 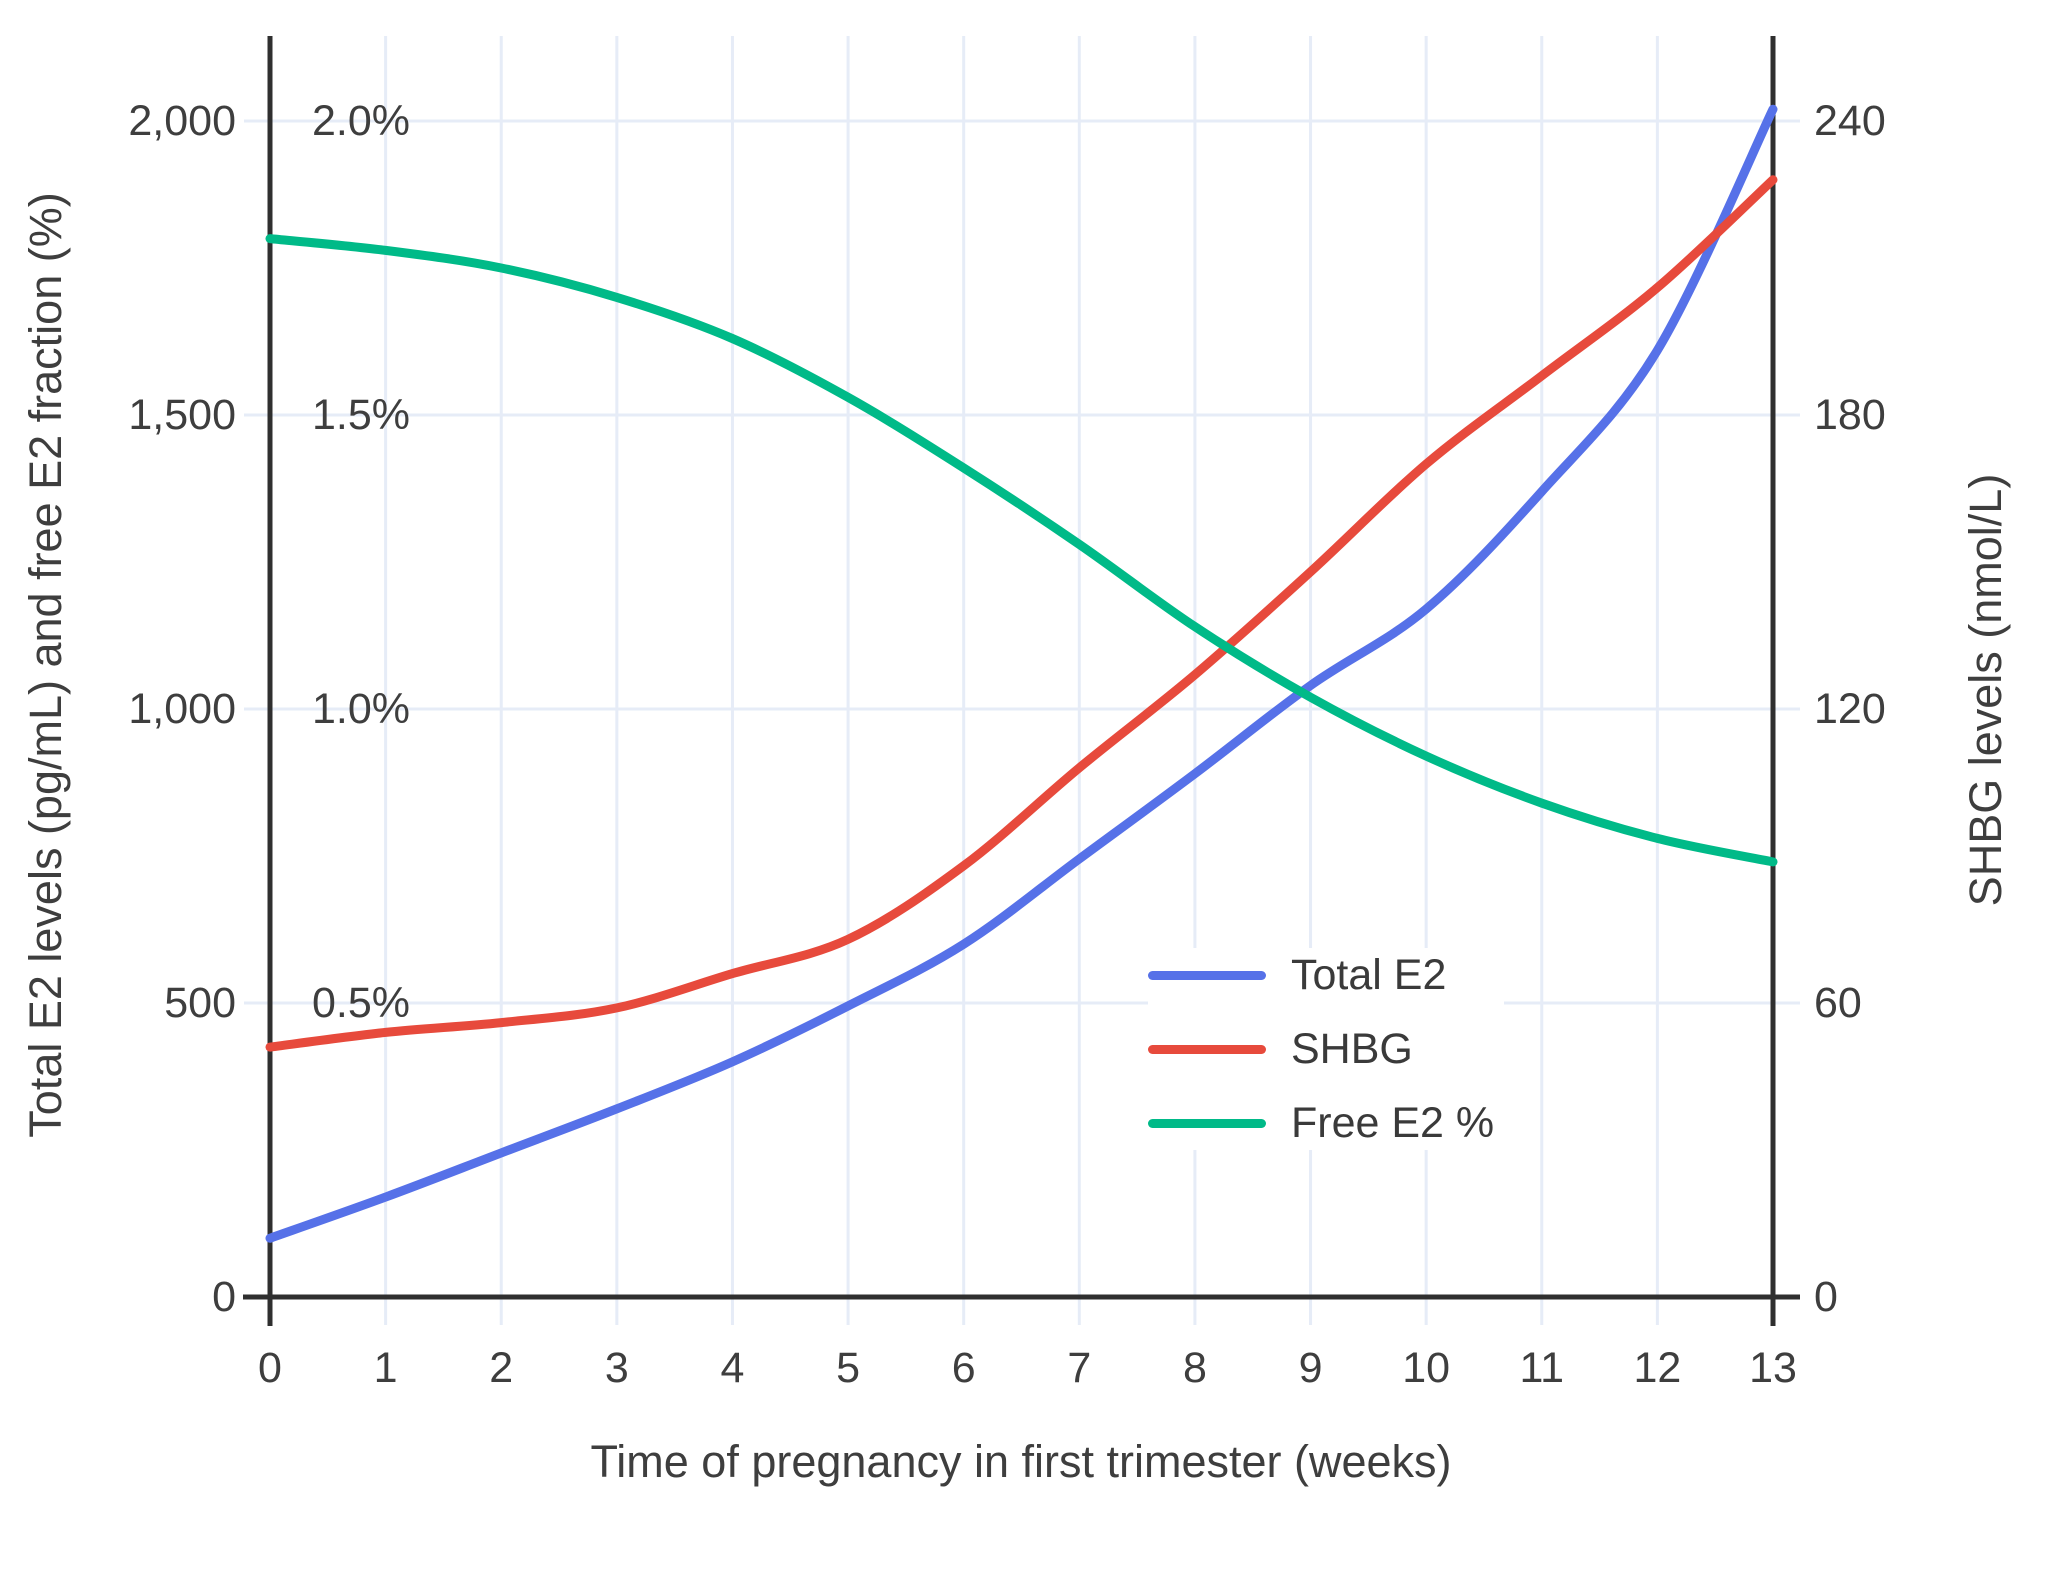 What do you see at coordinates (182, 121) in the screenshot?
I see `y-left-tick-2000: 2,000` at bounding box center [182, 121].